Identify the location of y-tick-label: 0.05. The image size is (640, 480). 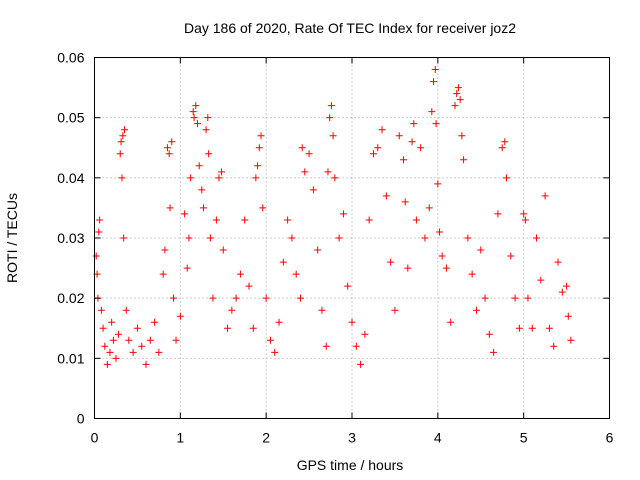
(70, 118).